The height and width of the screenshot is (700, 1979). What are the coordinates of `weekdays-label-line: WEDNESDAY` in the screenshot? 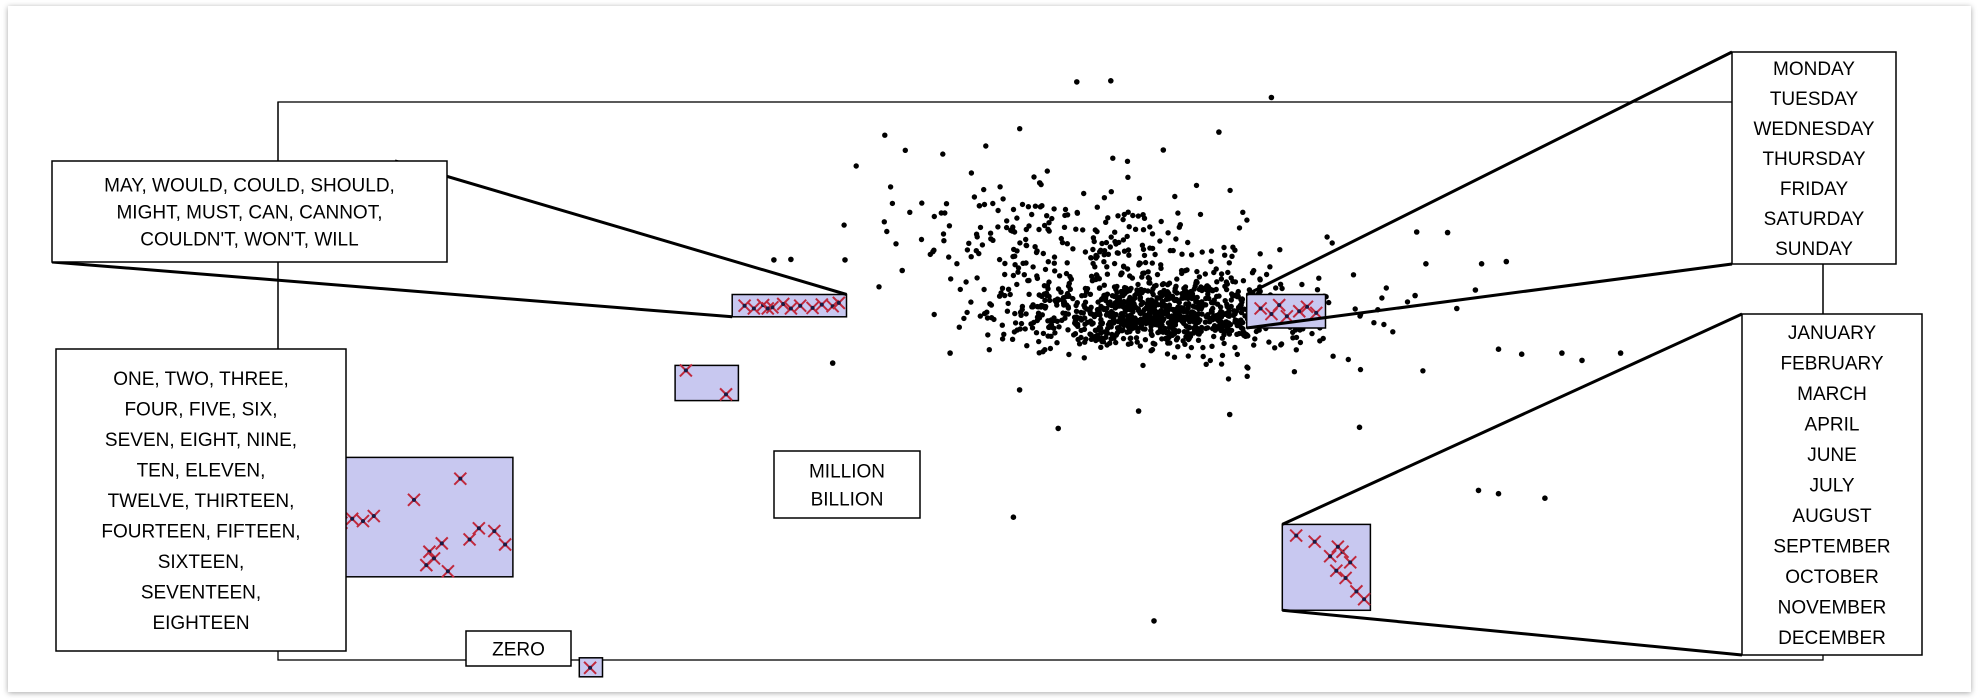 It's located at (1813, 129).